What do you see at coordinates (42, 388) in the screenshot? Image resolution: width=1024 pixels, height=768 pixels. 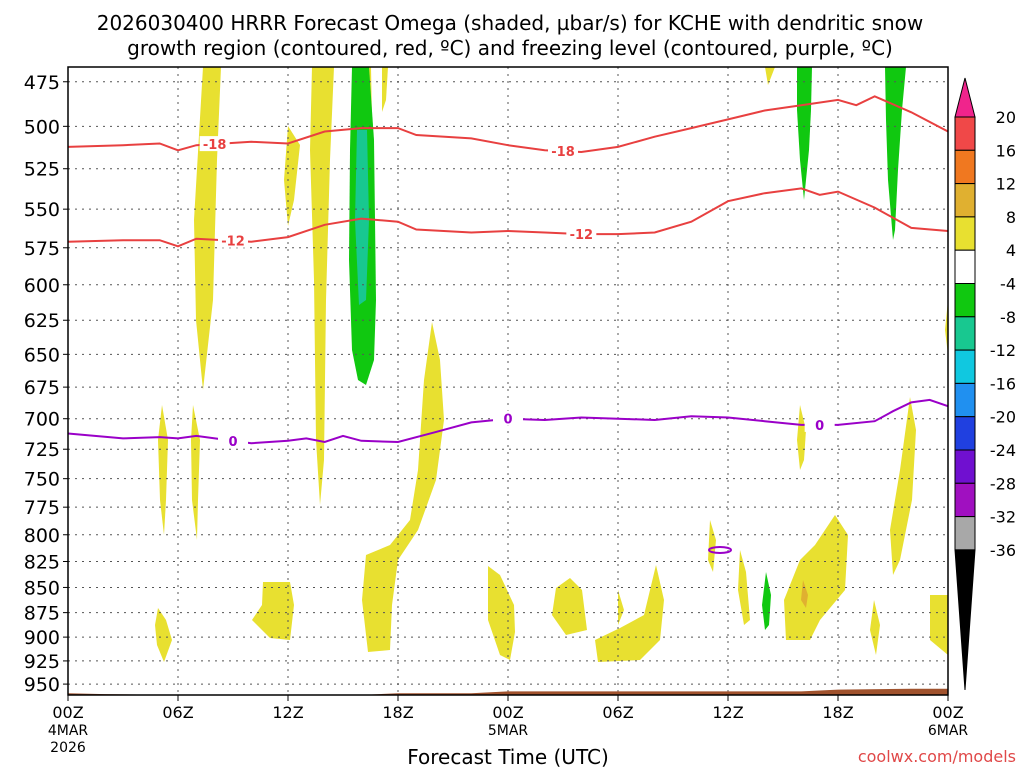 I see `y-tick-label: 675` at bounding box center [42, 388].